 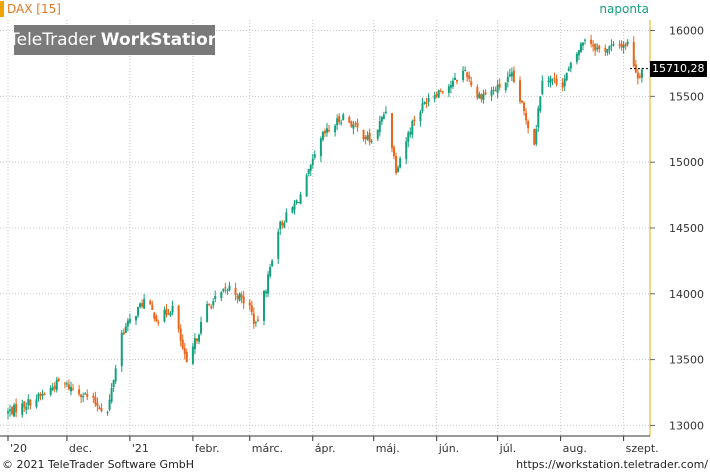 I want to click on y-tick-label: 14500, so click(x=686, y=228).